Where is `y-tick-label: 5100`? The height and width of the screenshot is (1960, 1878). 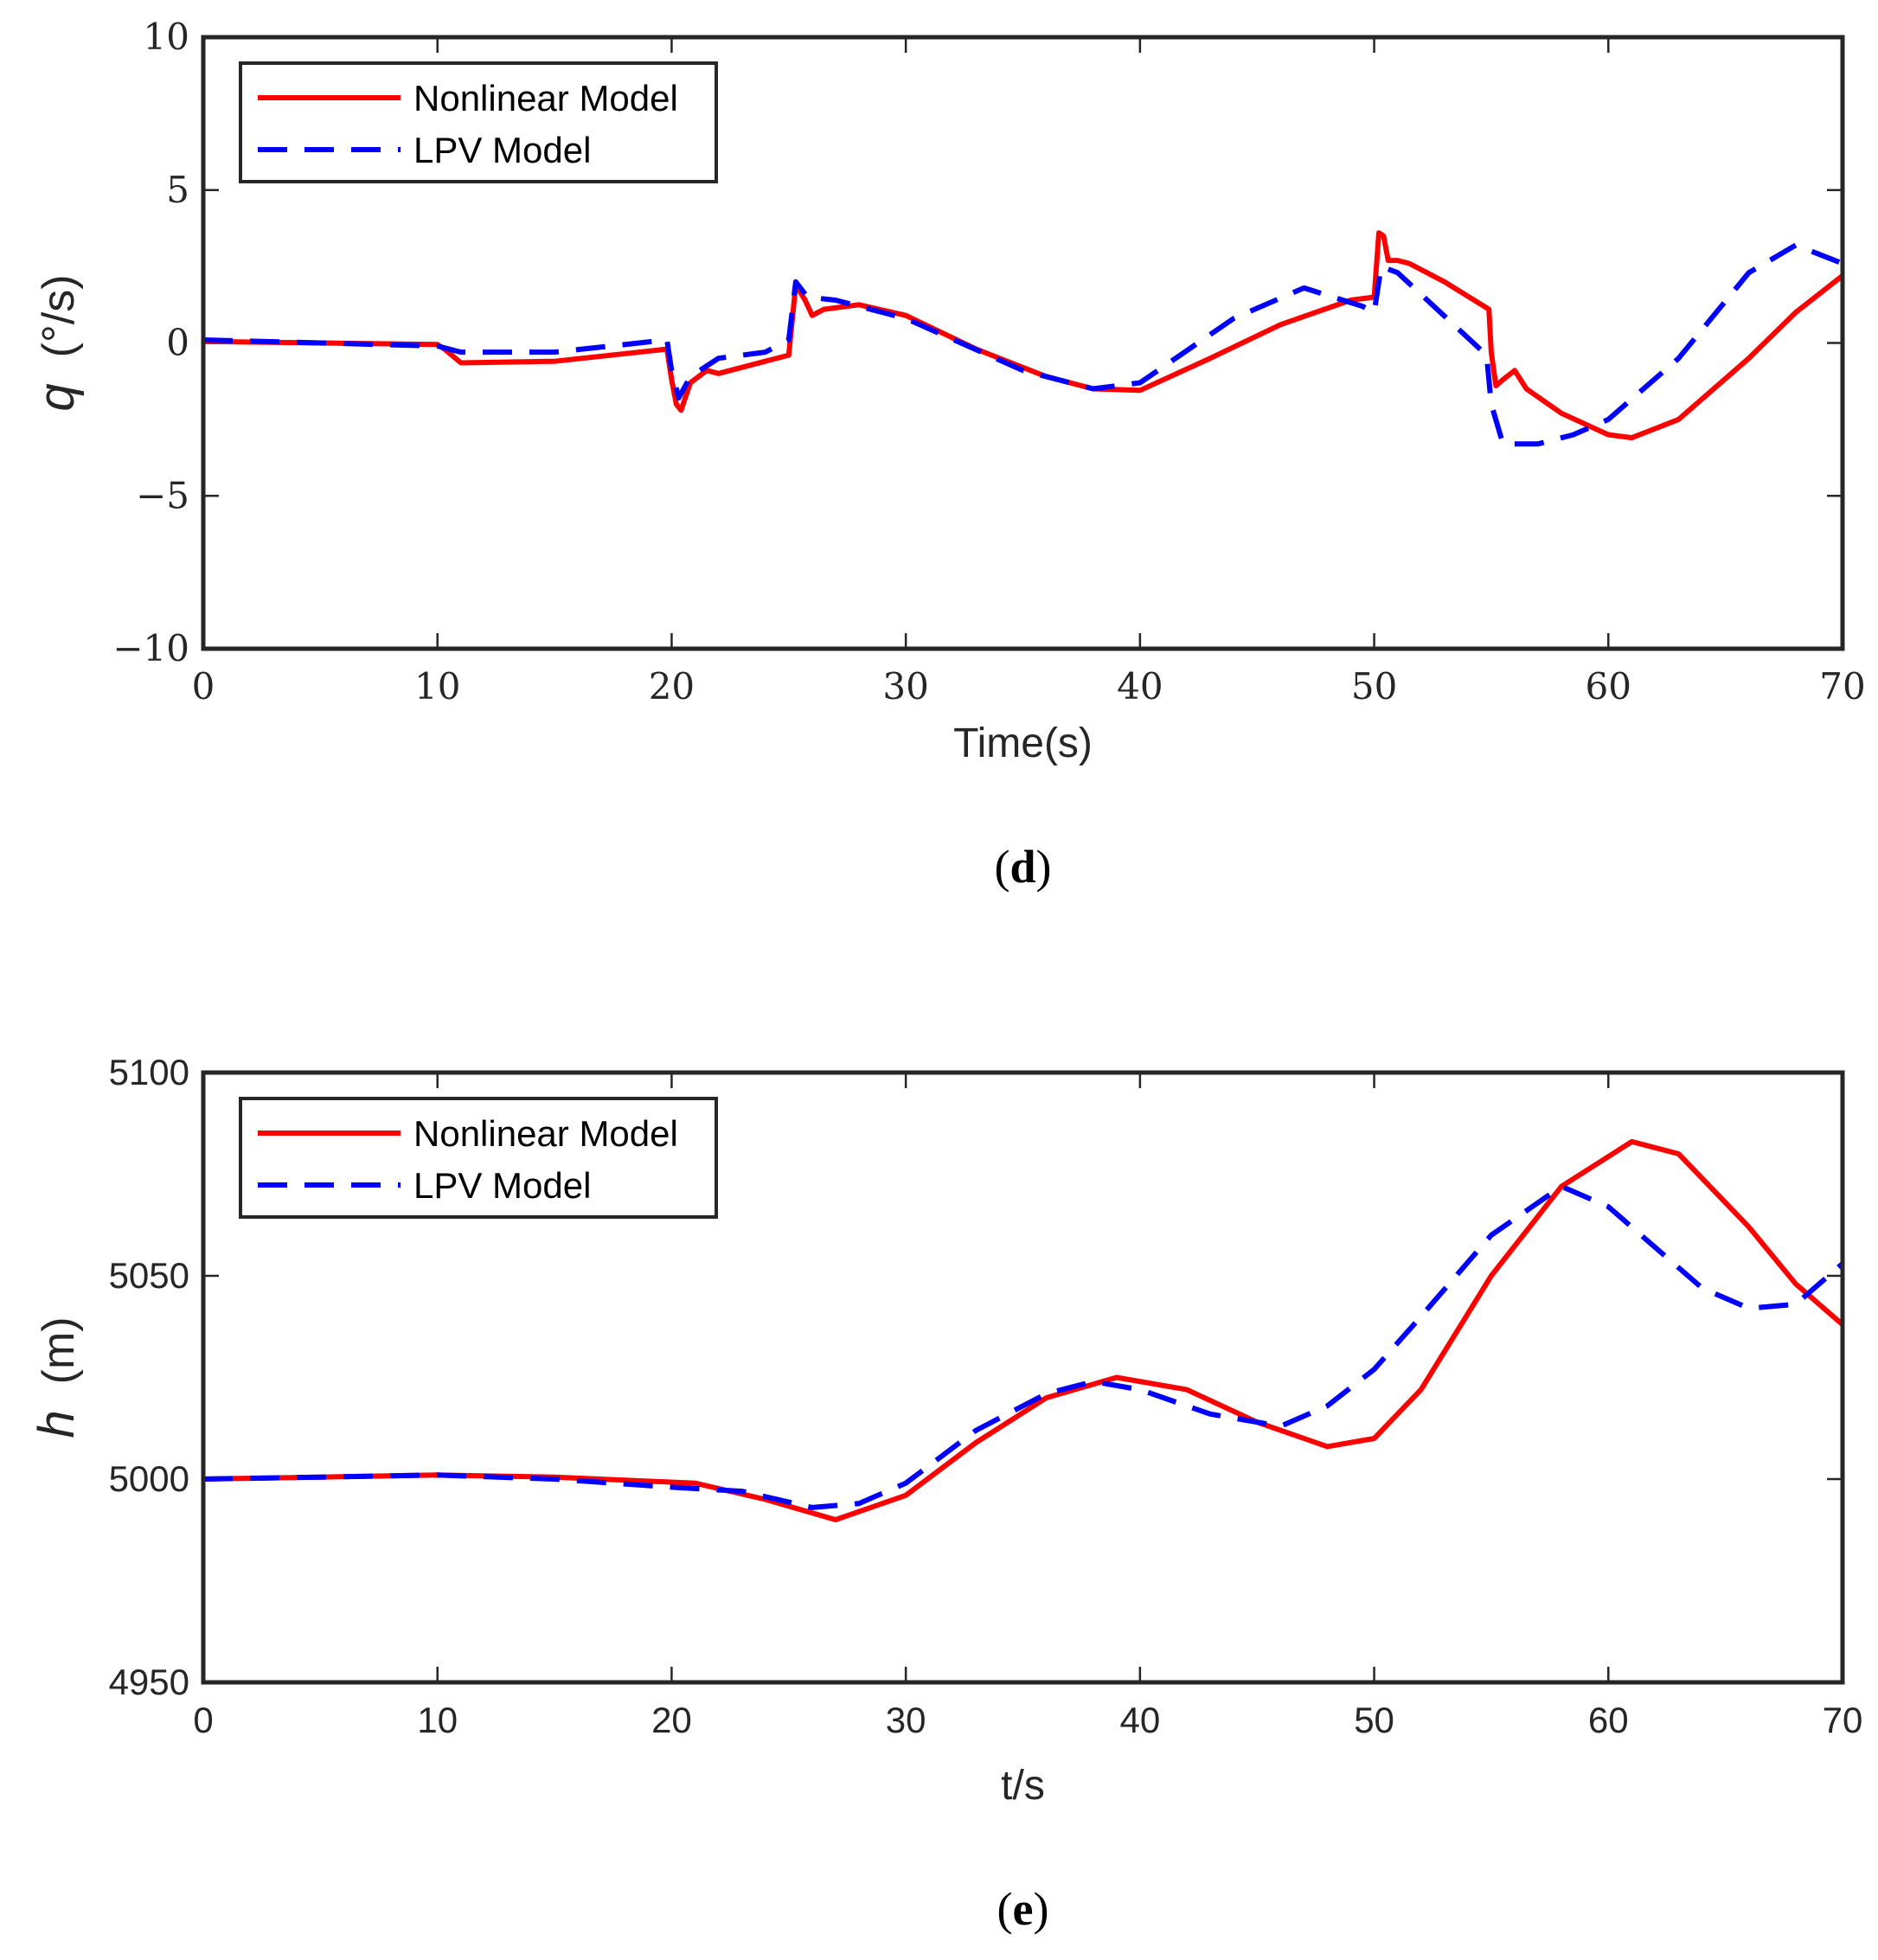 y-tick-label: 5100 is located at coordinates (149, 1072).